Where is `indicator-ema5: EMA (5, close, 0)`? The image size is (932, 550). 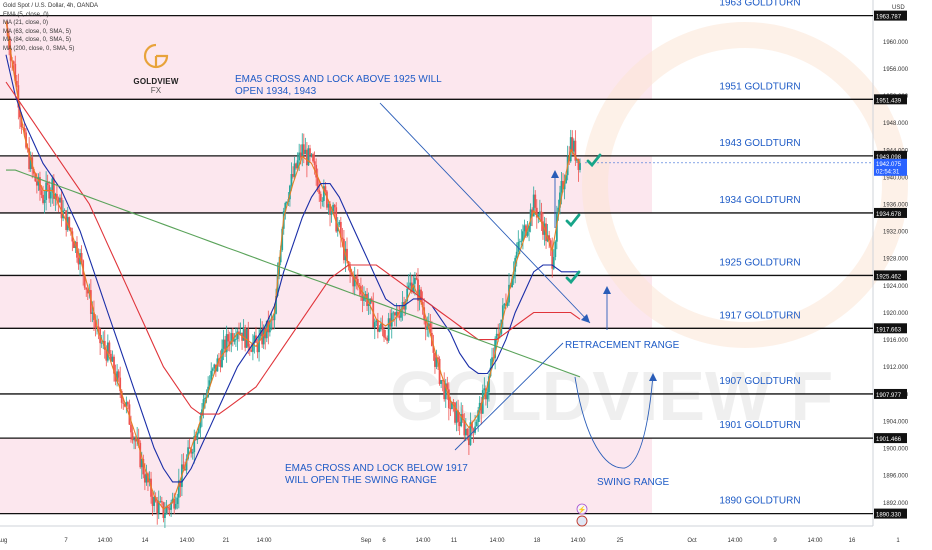 indicator-ema5: EMA (5, close, 0) is located at coordinates (26, 14).